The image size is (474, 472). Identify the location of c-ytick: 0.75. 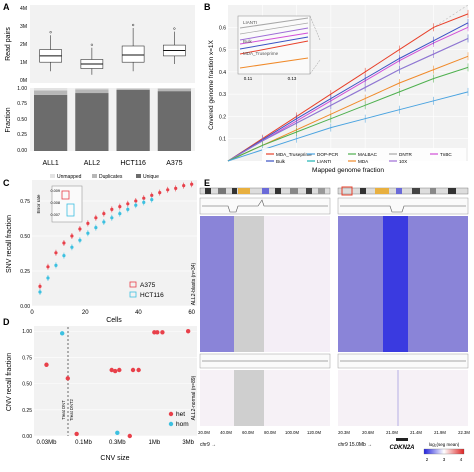
(25, 202).